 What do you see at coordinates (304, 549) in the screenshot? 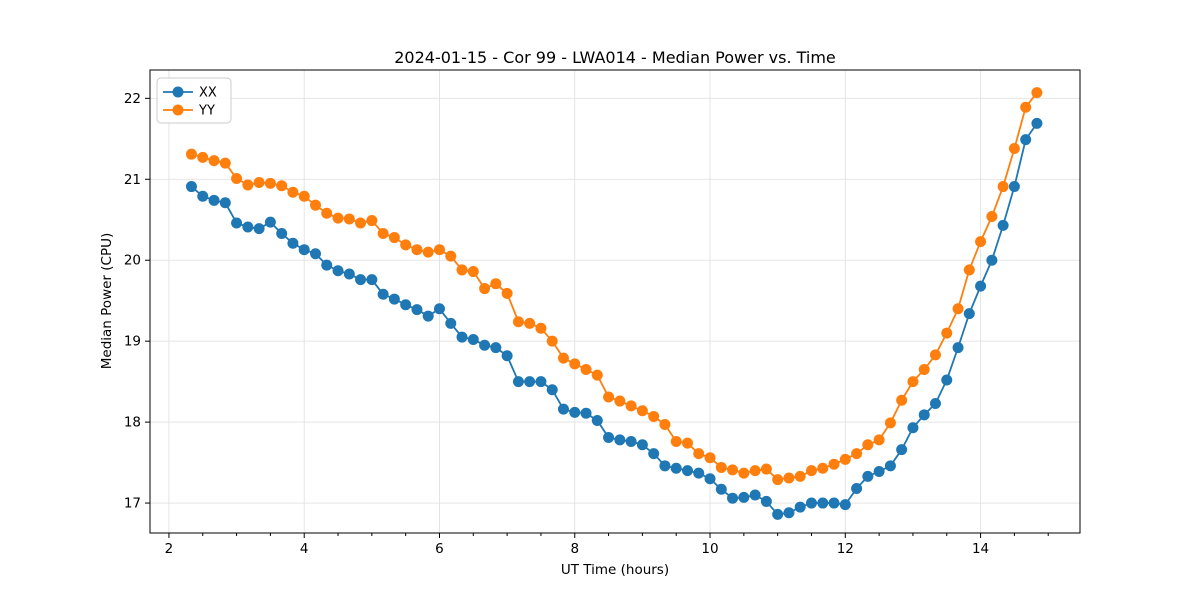
I see `x-tick-label: 4` at bounding box center [304, 549].